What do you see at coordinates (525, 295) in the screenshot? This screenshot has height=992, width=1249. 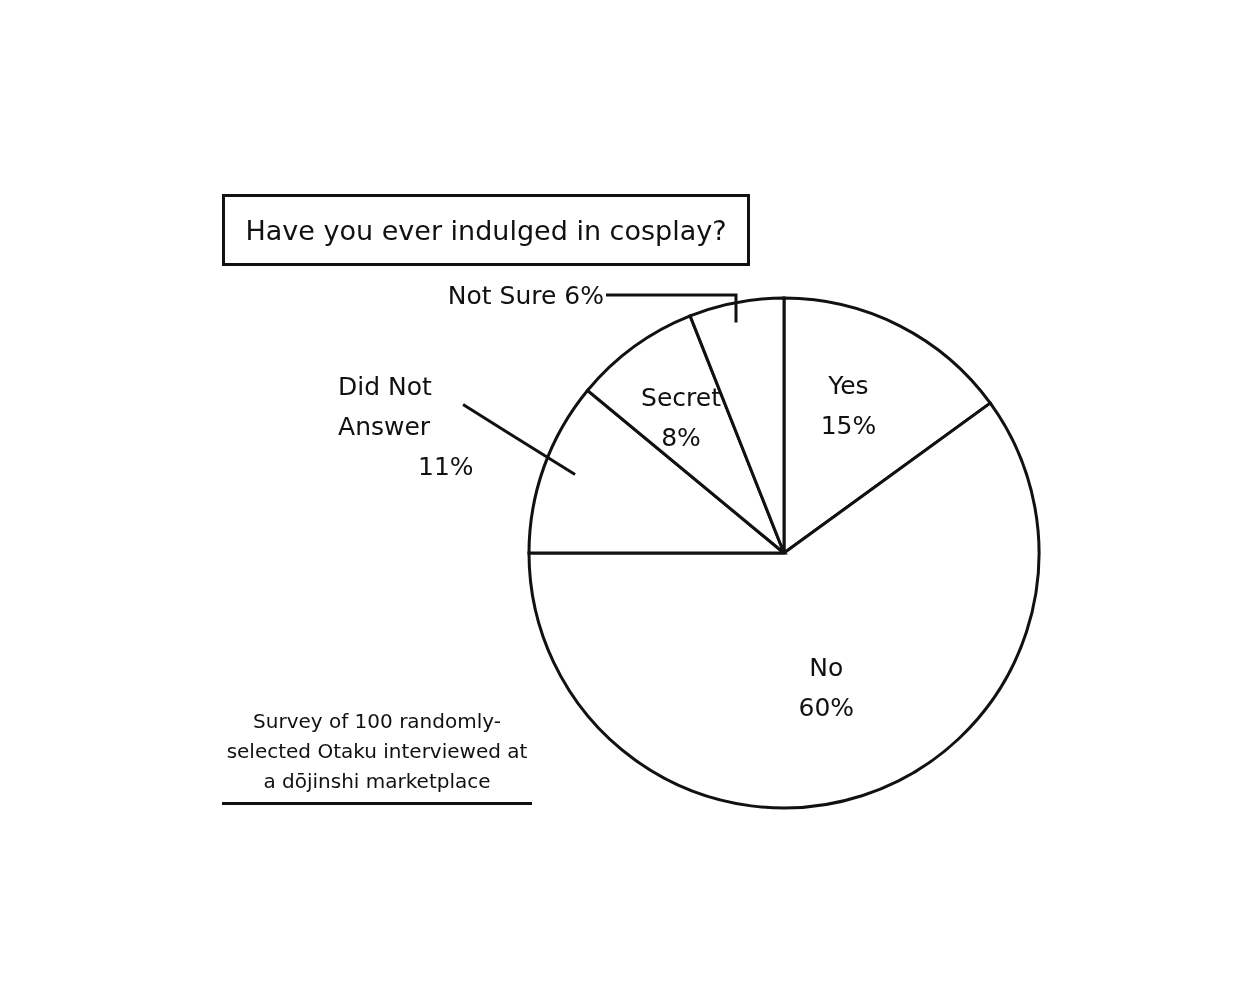 I see `slice-label: Not Sure 6%` at bounding box center [525, 295].